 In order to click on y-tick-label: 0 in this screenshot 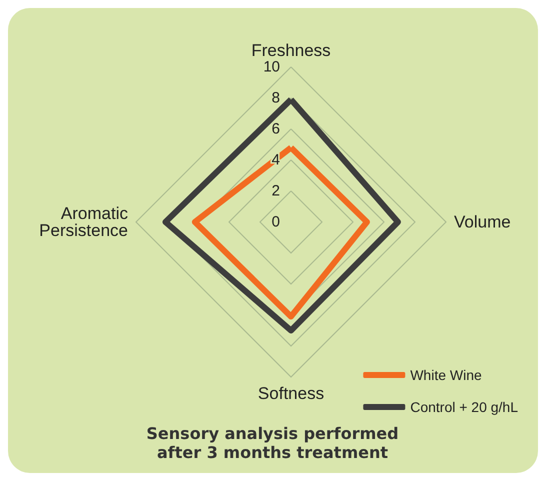, I will do `click(276, 222)`.